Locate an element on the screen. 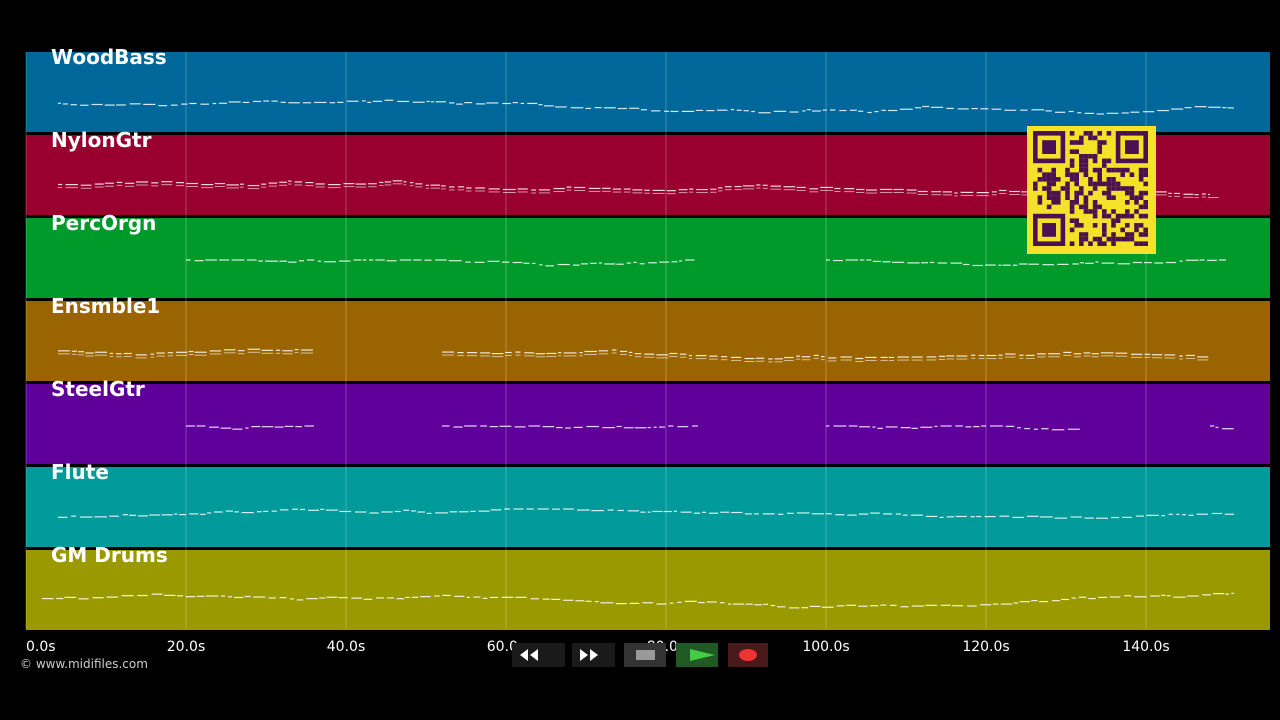 The width and height of the screenshot is (1280, 720). tick-label: 0.0s is located at coordinates (41, 647).